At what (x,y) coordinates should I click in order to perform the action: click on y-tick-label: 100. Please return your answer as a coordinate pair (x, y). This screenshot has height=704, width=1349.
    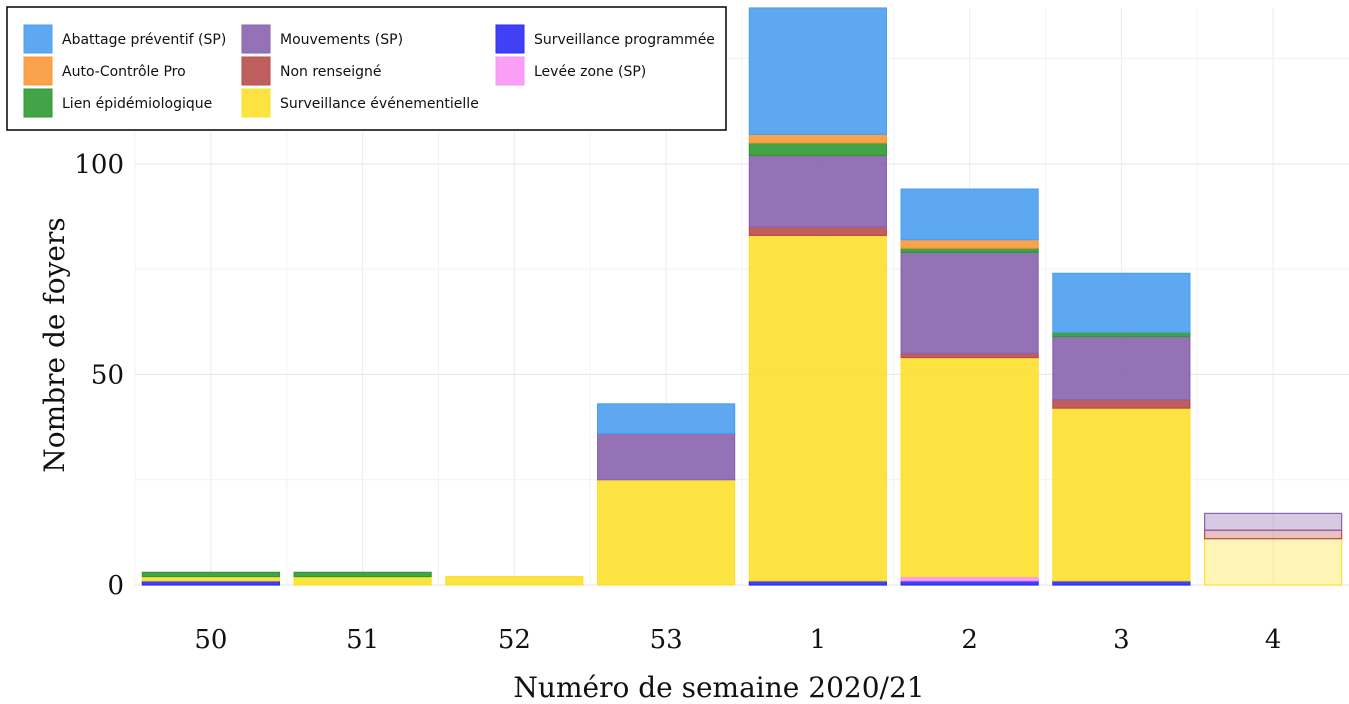
    Looking at the image, I should click on (99, 165).